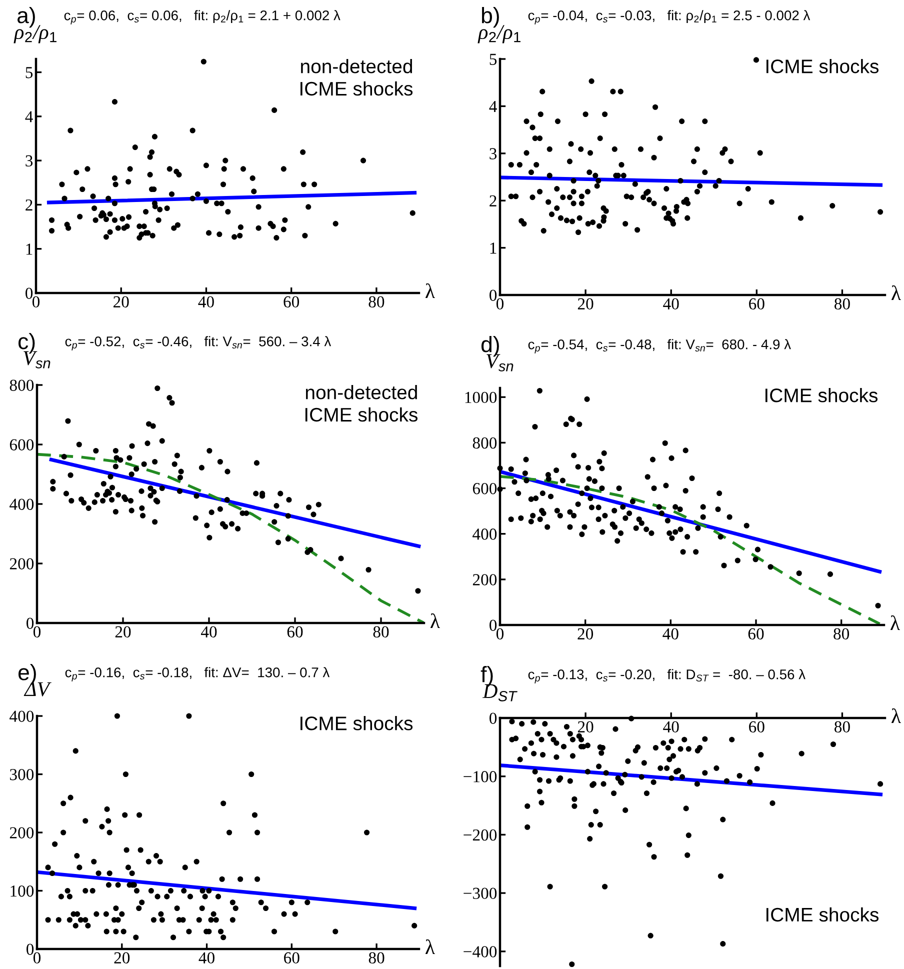  What do you see at coordinates (659, 346) in the screenshot?
I see `chart-subtitle: c$_{p}$= -0.54, c$_{s}$= -0.48, fit: V$_{sn}$= 680. - 4.9 λ` at bounding box center [659, 346].